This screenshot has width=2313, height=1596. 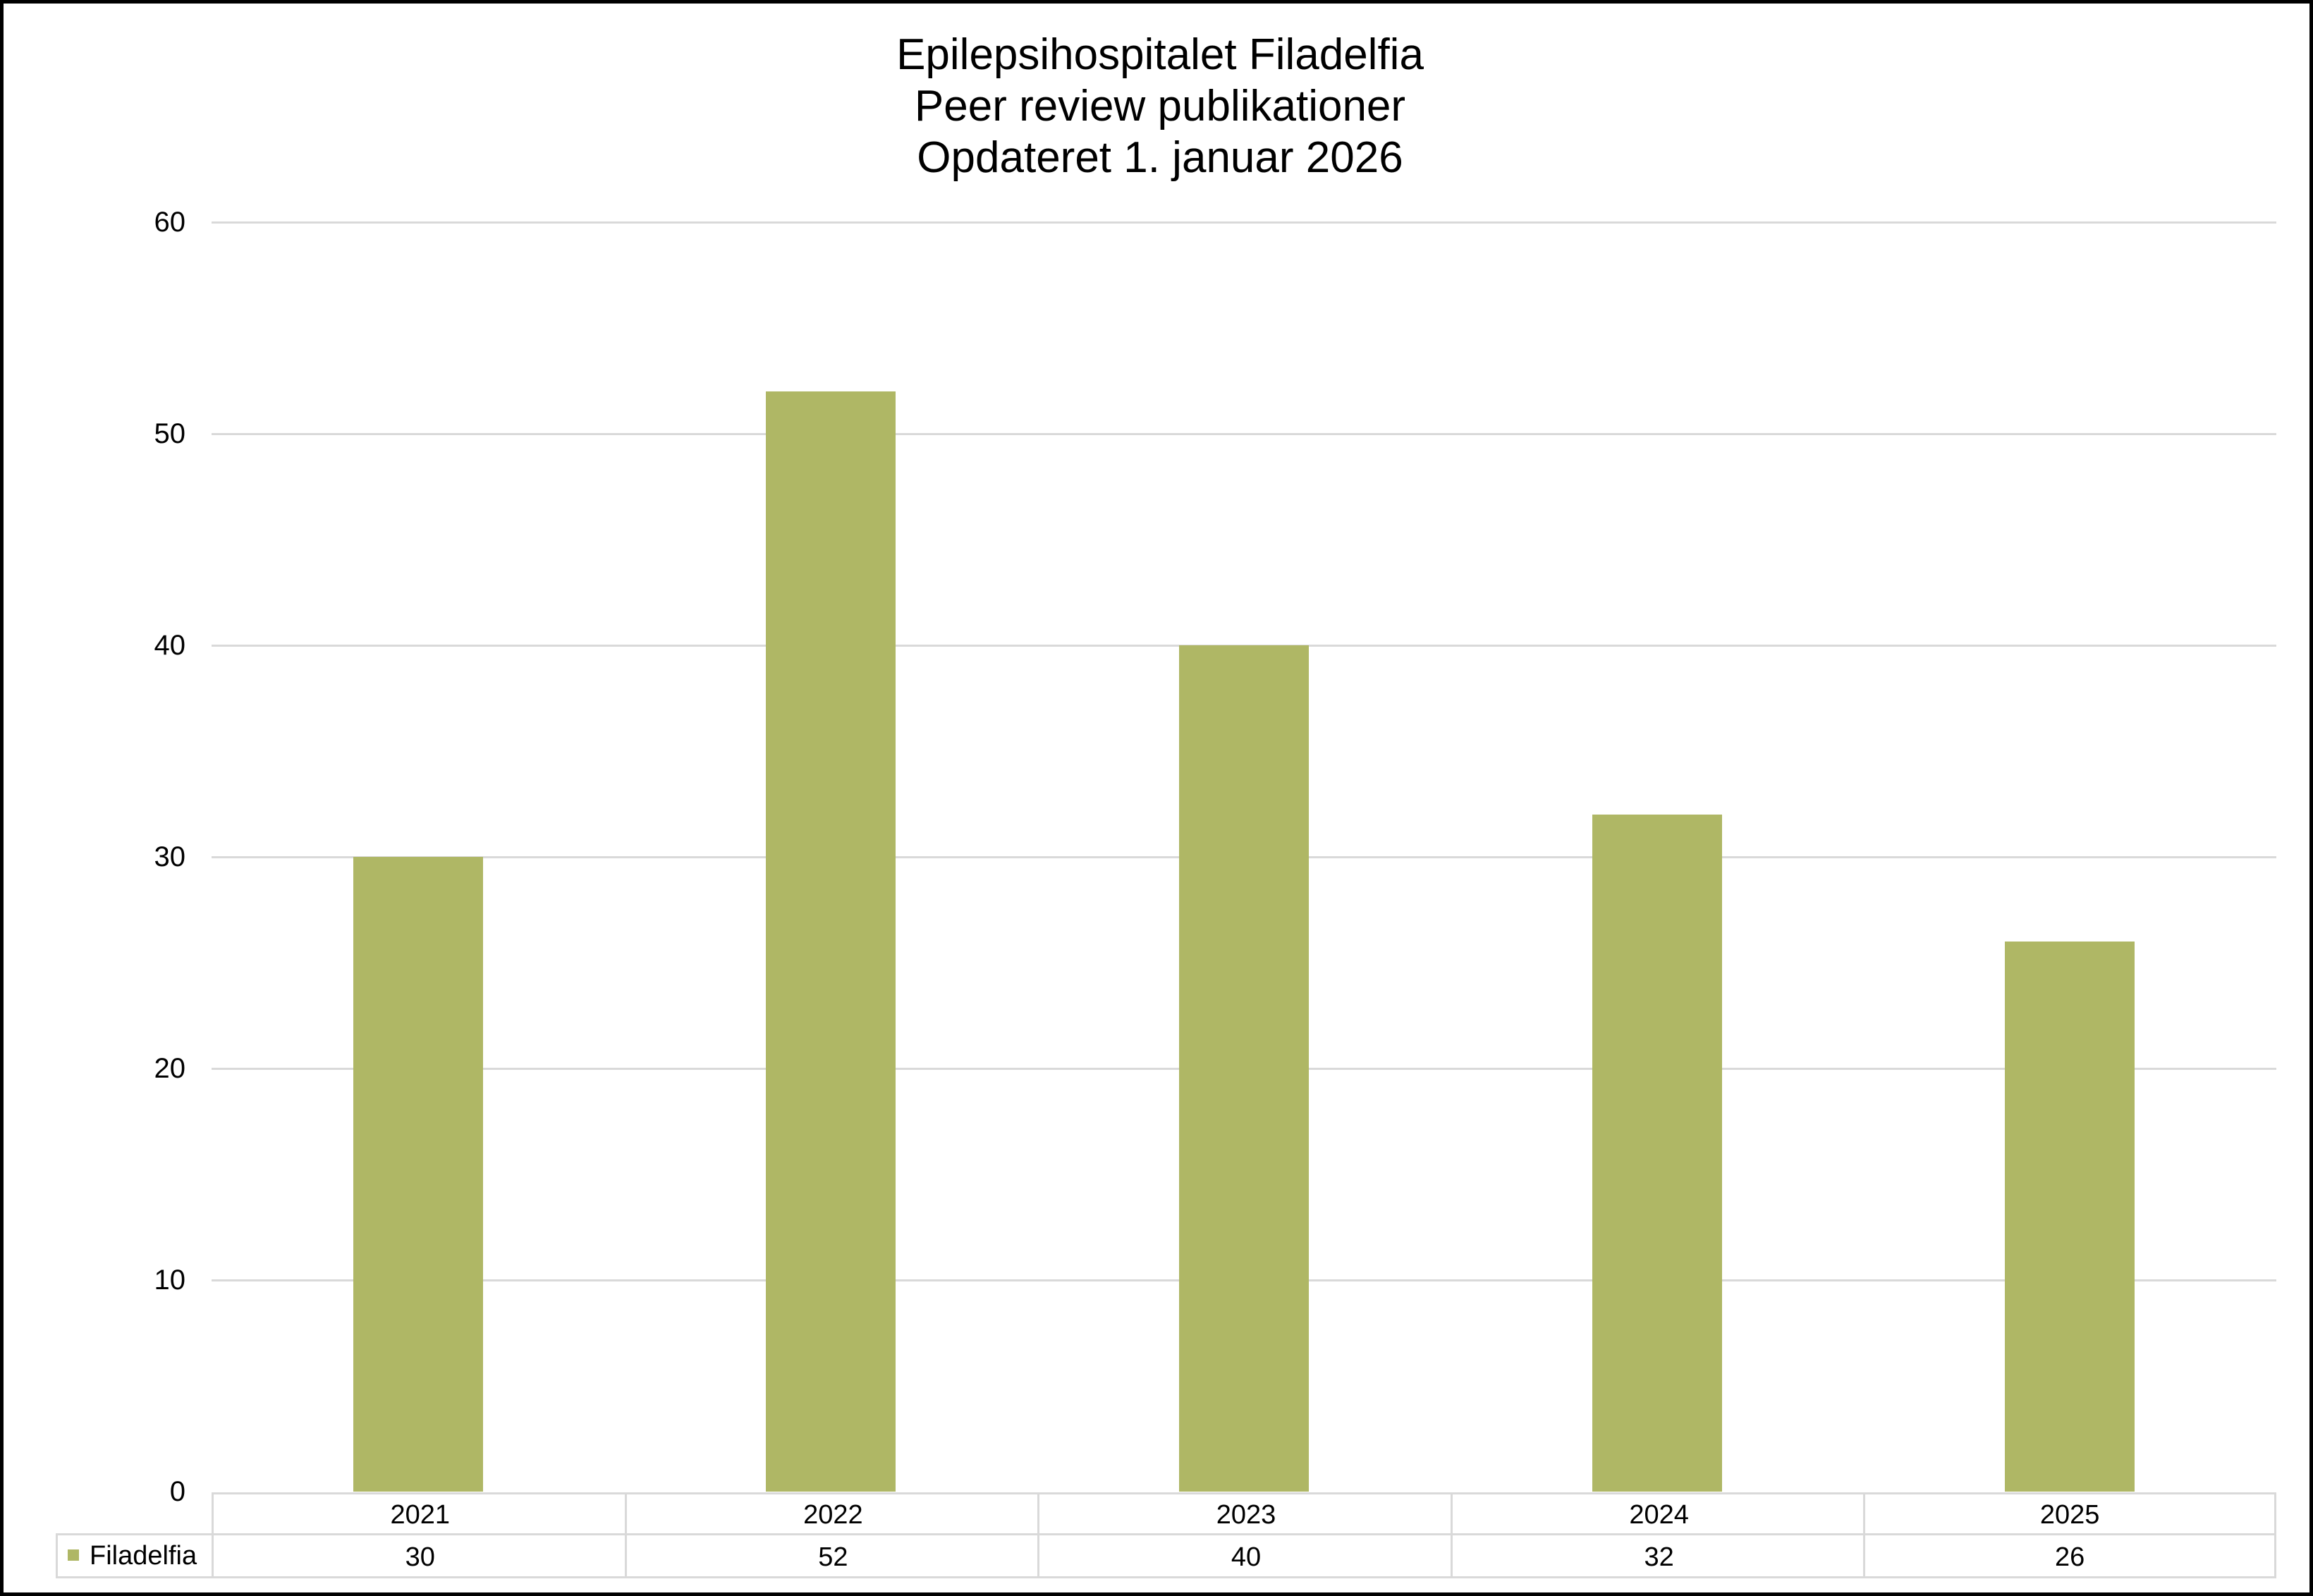 What do you see at coordinates (1245, 1514) in the screenshot?
I see `x-category-label: 2023` at bounding box center [1245, 1514].